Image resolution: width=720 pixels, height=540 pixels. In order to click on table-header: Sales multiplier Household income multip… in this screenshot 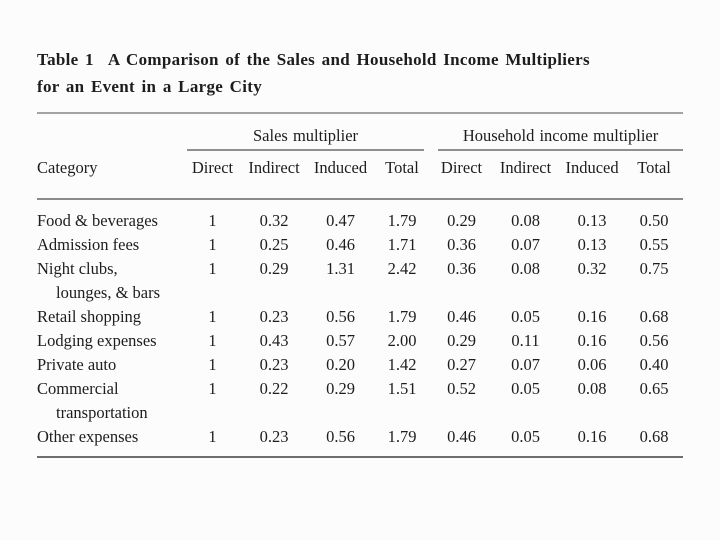, I will do `click(360, 151)`.